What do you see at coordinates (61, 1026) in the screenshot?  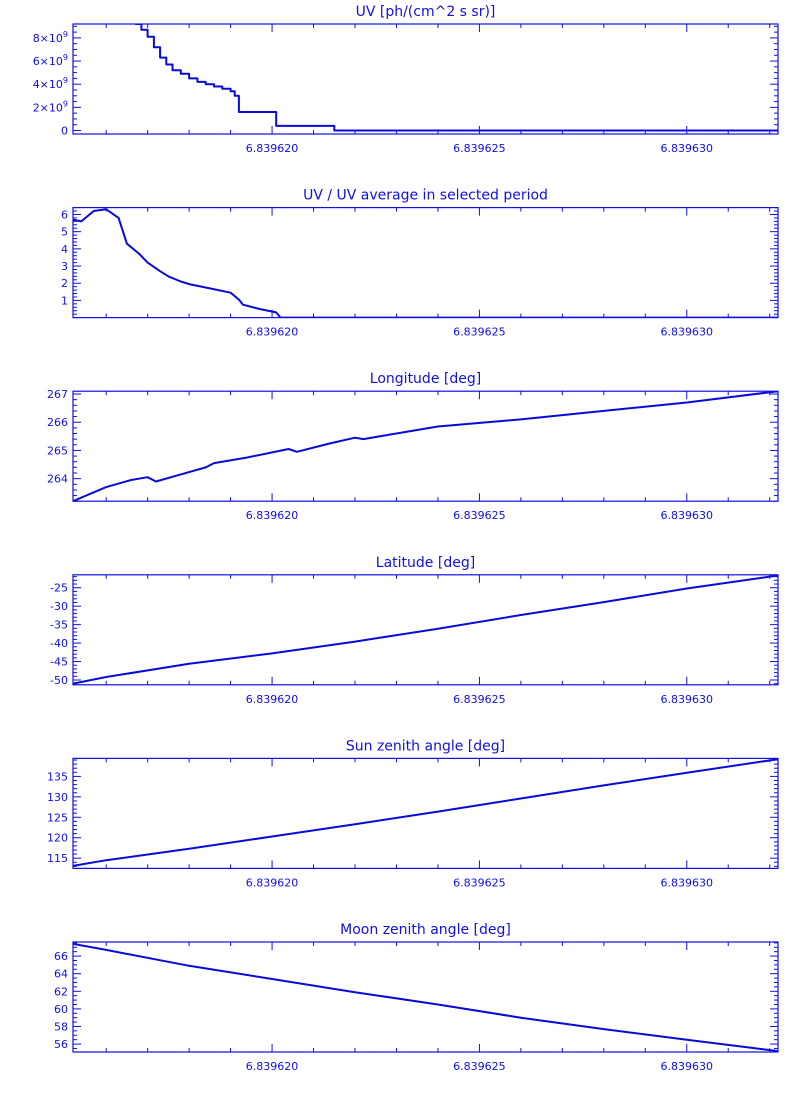 I see `y-tick-label: 58` at bounding box center [61, 1026].